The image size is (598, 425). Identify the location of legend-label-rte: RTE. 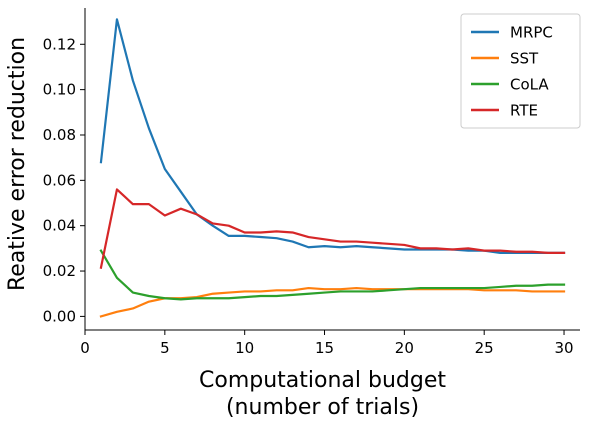
(524, 111).